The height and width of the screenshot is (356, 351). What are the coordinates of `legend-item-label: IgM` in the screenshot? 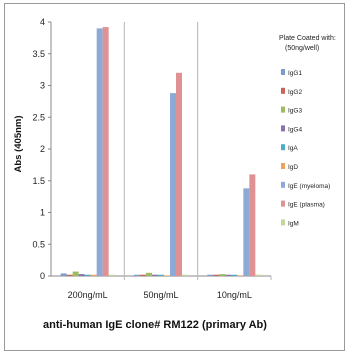 It's located at (293, 223).